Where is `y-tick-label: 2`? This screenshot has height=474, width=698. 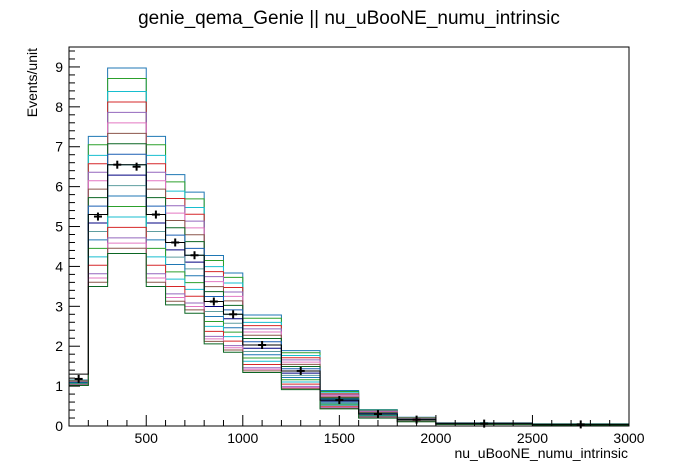 y-tick-label: 2 is located at coordinates (59, 346).